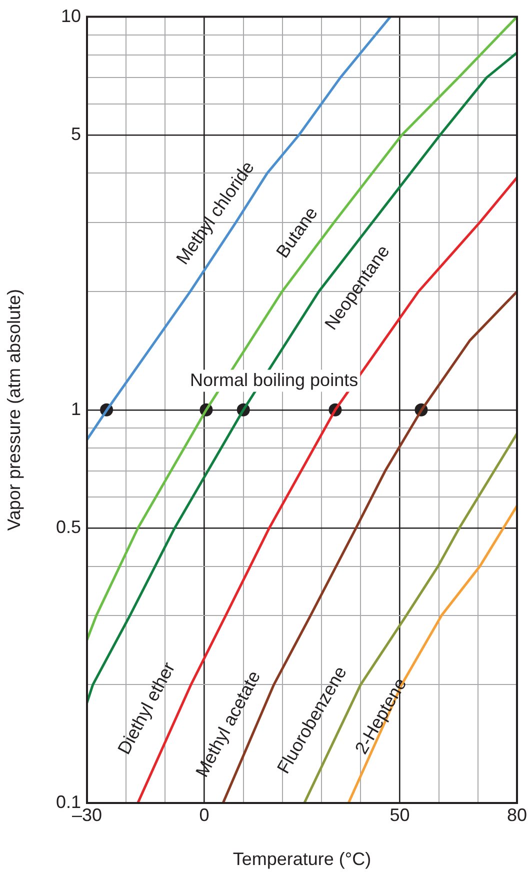 The height and width of the screenshot is (875, 529). Describe the element at coordinates (75, 408) in the screenshot. I see `y-tick-label: 1` at that location.